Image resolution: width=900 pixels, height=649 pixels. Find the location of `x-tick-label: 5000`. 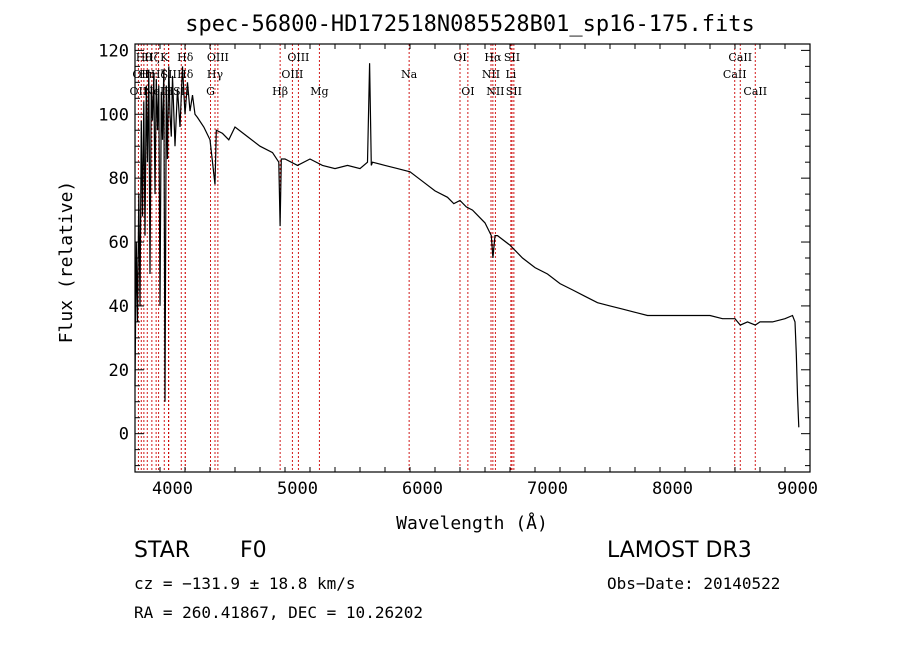

x-tick-label: 5000 is located at coordinates (297, 489).